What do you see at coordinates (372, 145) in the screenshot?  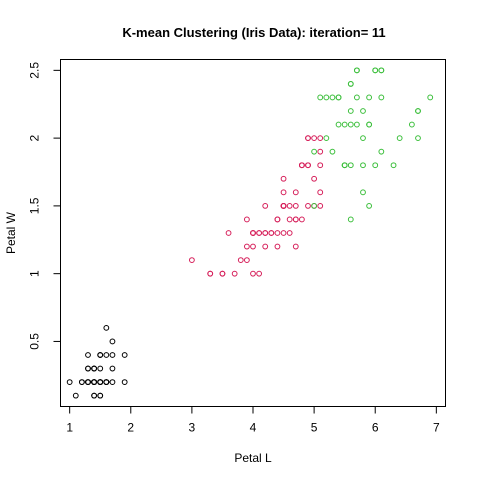 I see `cluster-3-points` at bounding box center [372, 145].